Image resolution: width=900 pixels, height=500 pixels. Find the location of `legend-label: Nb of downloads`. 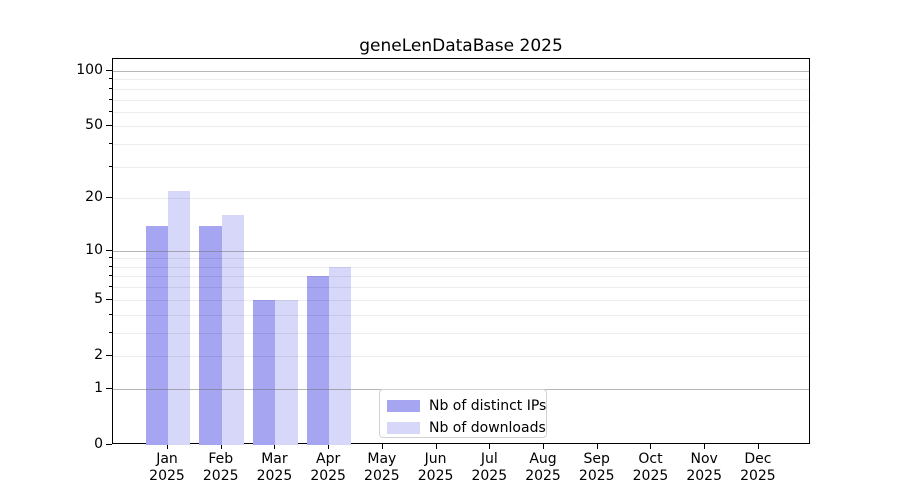

legend-label: Nb of downloads is located at coordinates (487, 428).